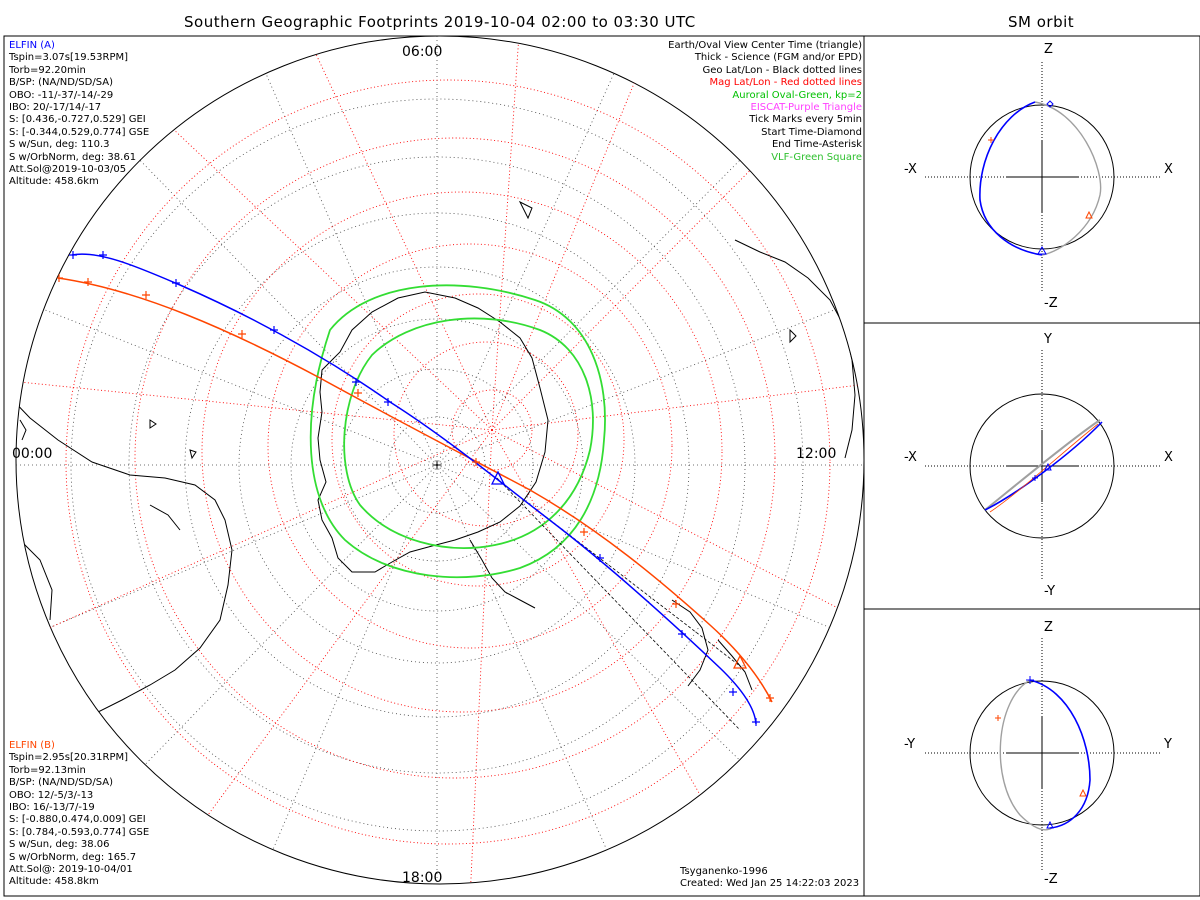  What do you see at coordinates (47, 70) in the screenshot?
I see `info-line: Torb=92.20min` at bounding box center [47, 70].